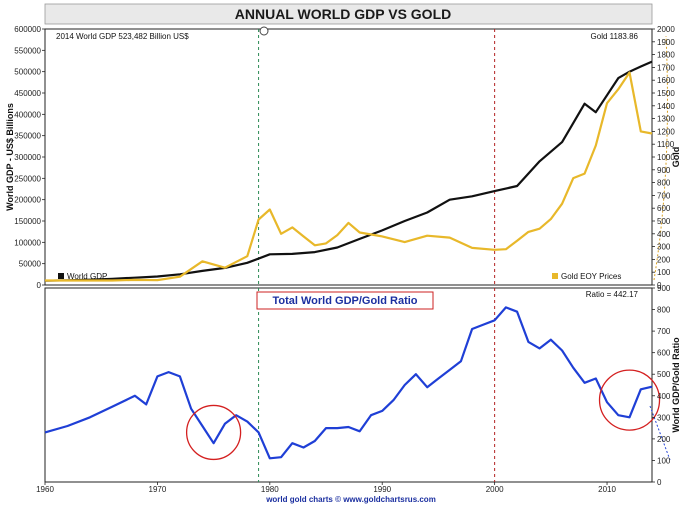 This screenshot has width=686, height=510. What do you see at coordinates (382, 489) in the screenshot?
I see `x-tick-label: 1990` at bounding box center [382, 489].